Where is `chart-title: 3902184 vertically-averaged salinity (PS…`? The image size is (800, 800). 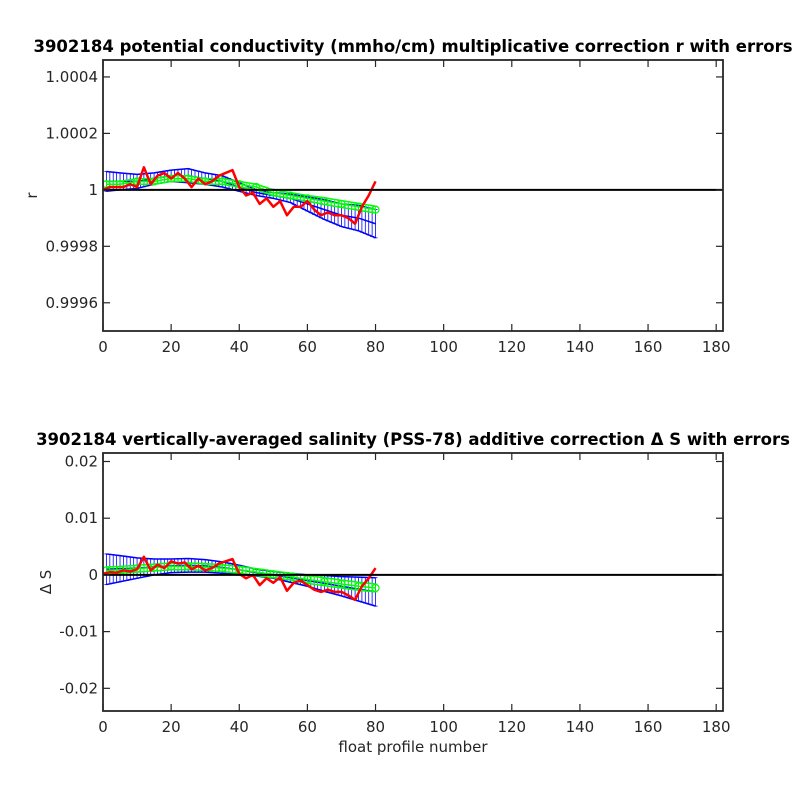 chart-title: 3902184 vertically-averaged salinity (PS… is located at coordinates (413, 439).